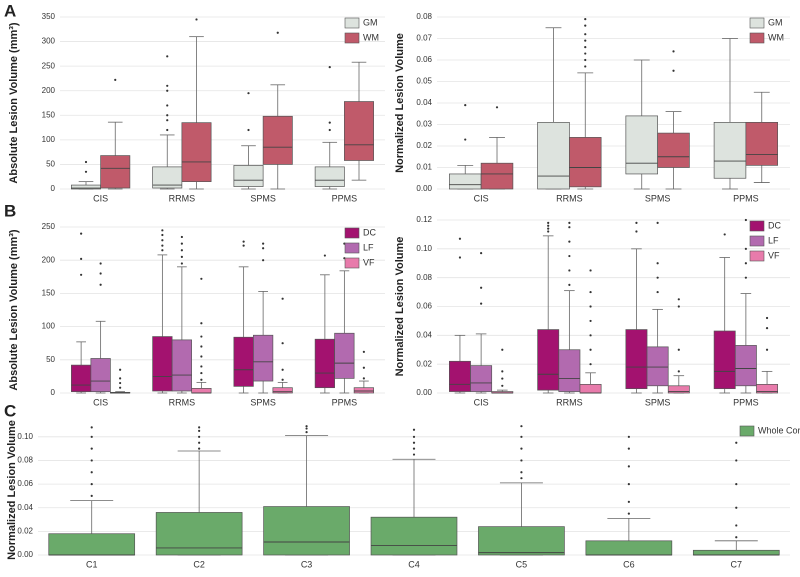 The width and height of the screenshot is (800, 577). I want to click on y-tick-label: 0.03, so click(424, 124).